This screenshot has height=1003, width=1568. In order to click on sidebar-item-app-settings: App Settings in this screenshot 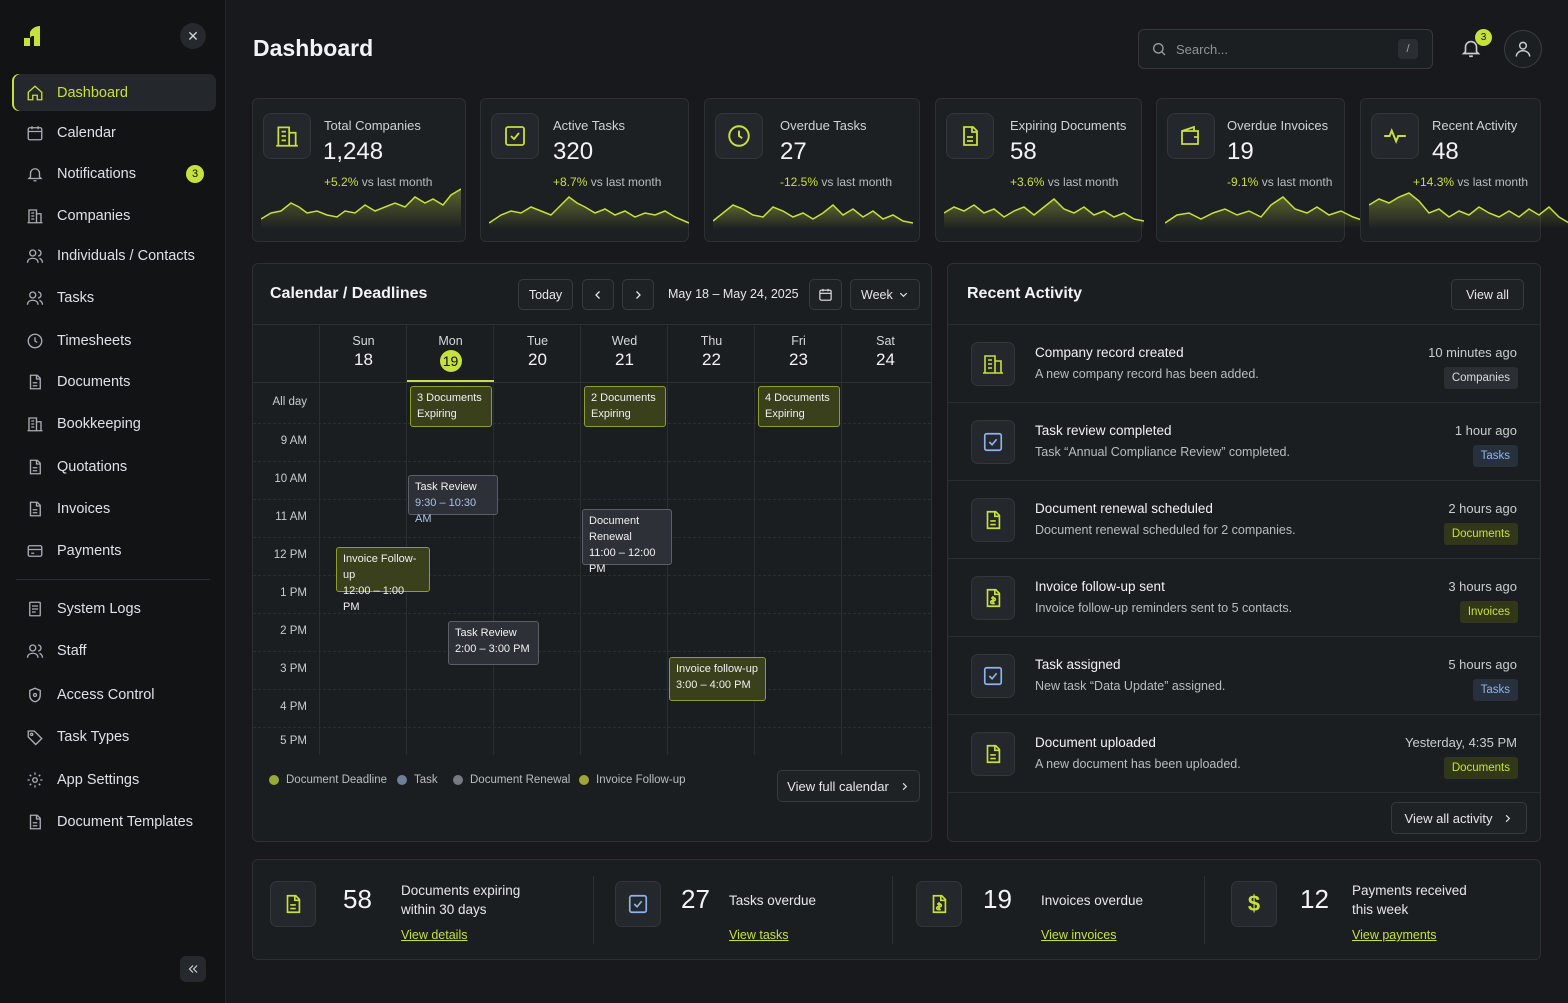, I will do `click(114, 779)`.